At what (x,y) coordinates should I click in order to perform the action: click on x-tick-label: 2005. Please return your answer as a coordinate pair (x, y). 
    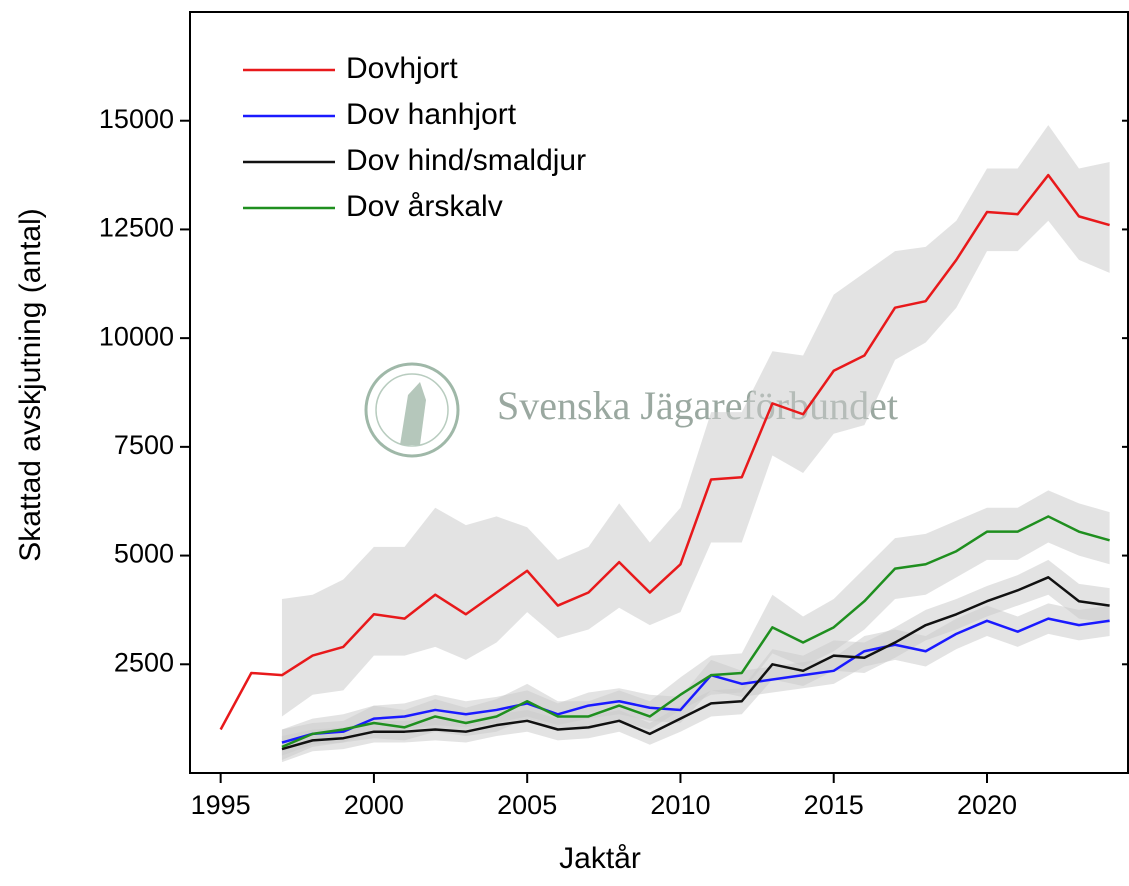
    Looking at the image, I should click on (527, 805).